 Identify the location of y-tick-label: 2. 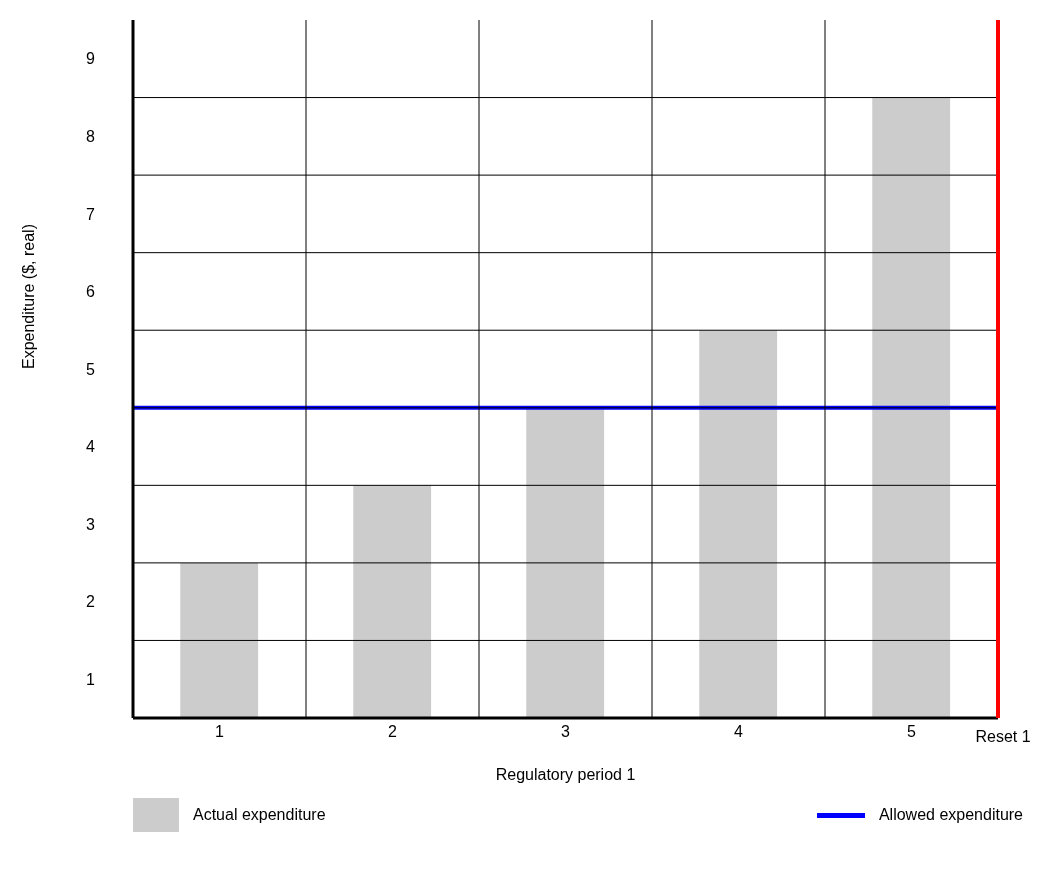
(91, 602).